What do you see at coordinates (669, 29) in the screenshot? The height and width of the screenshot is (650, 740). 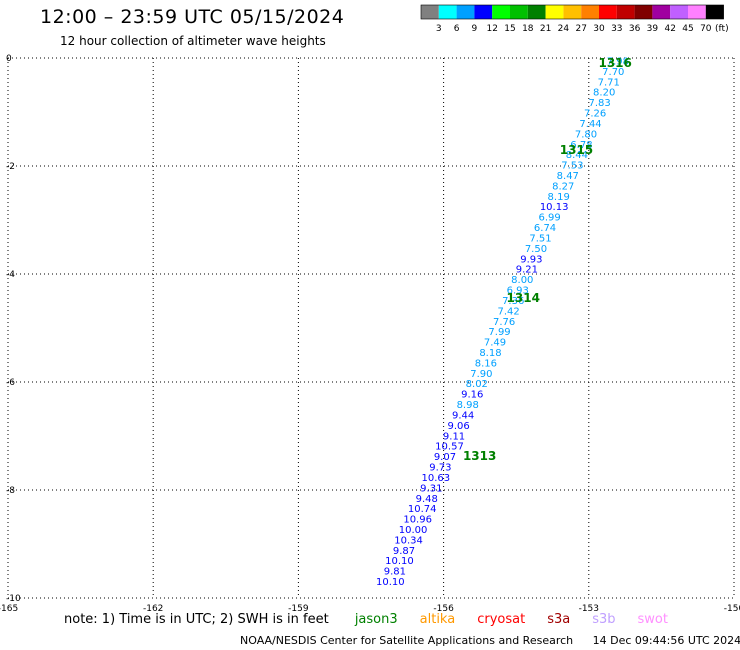 I see `legend-tick: 42` at bounding box center [669, 29].